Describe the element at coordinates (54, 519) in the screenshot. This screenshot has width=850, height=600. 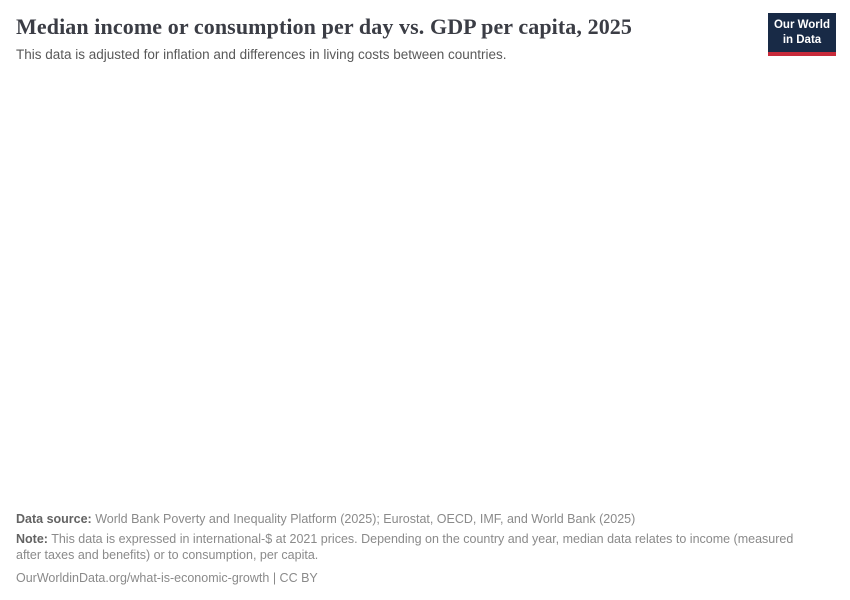
I see `data-source-label: Data source:` at that location.